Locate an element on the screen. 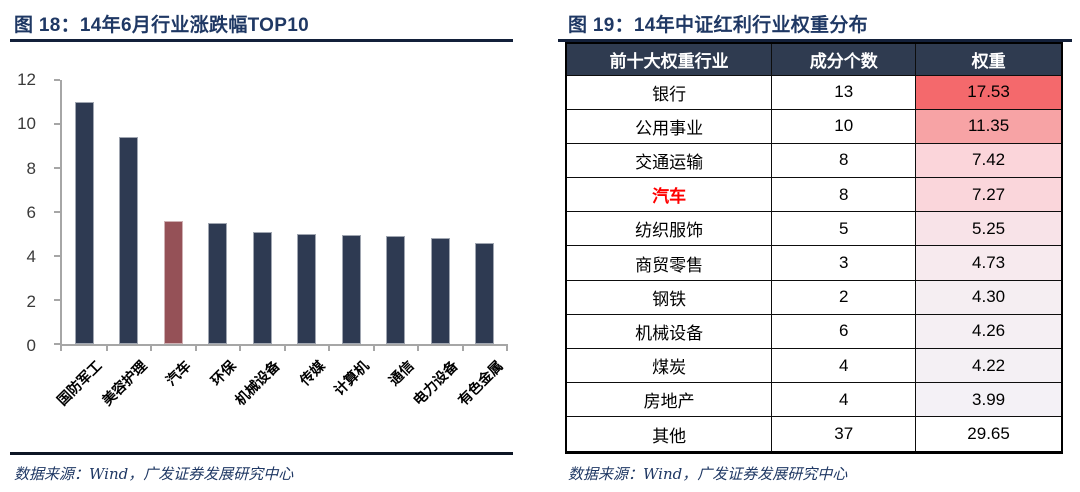 The image size is (1080, 492). cell-weight: 17.53 is located at coordinates (989, 92).